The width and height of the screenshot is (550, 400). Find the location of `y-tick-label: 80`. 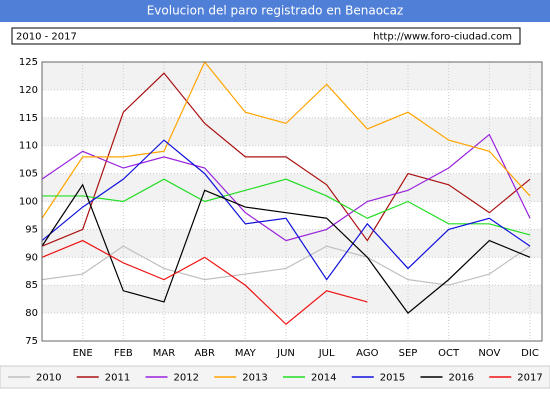

y-tick-label: 80 is located at coordinates (31, 313).